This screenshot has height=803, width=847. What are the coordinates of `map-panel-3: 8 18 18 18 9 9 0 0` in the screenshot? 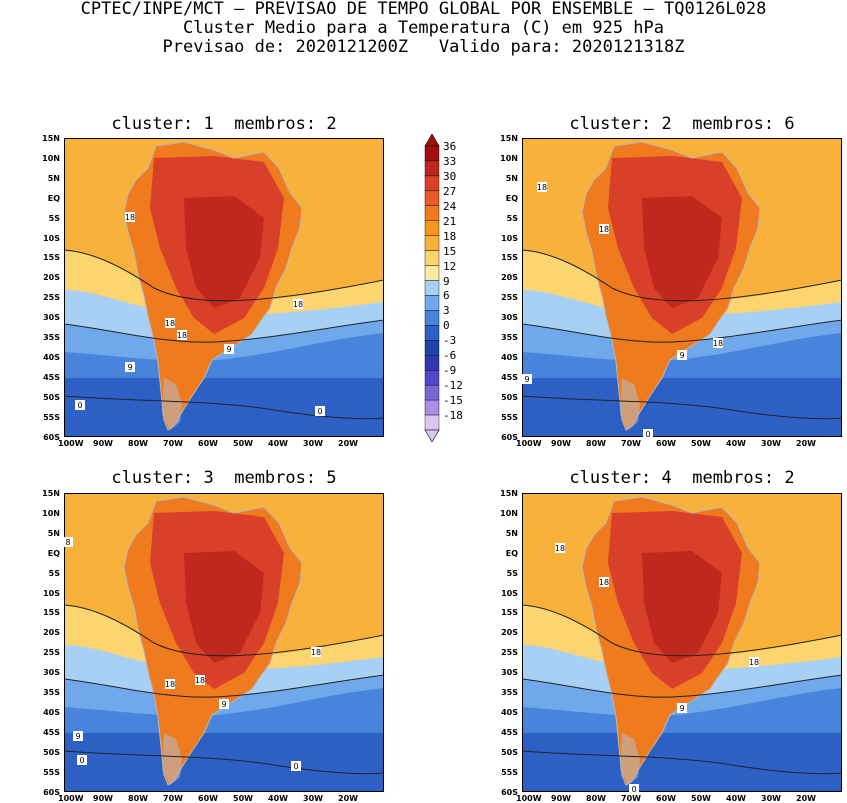 It's located at (224, 642).